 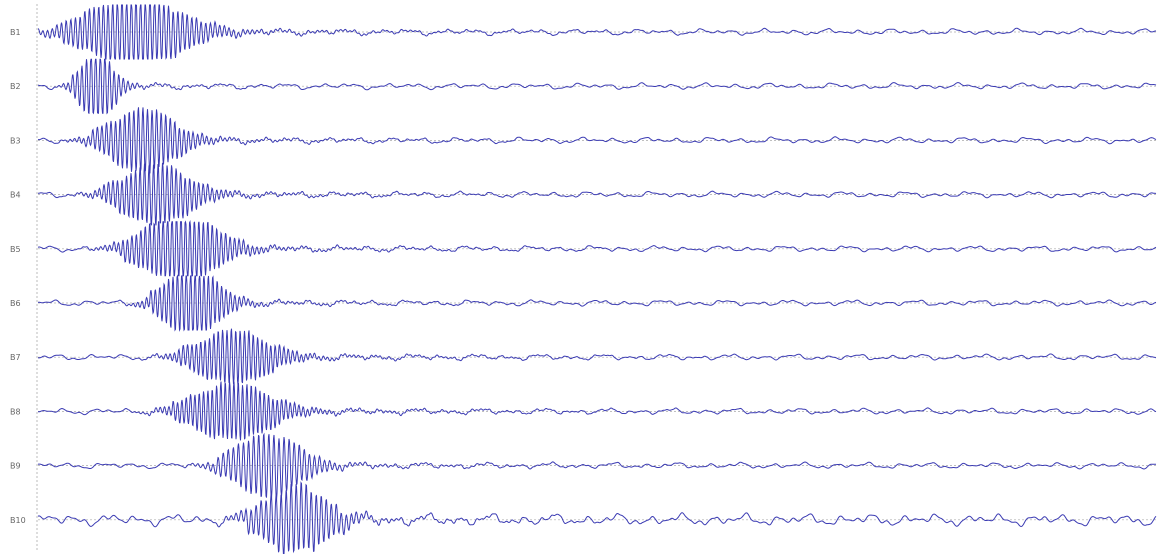 I want to click on trace-label-b2: B2, so click(x=15, y=86).